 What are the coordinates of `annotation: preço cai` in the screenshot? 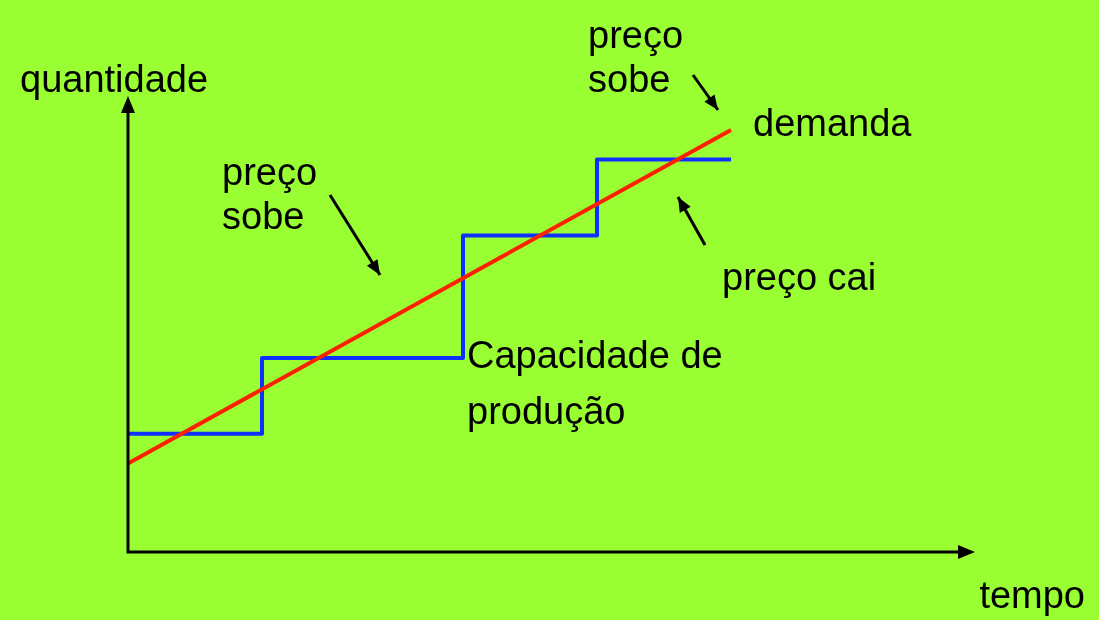 It's located at (799, 277).